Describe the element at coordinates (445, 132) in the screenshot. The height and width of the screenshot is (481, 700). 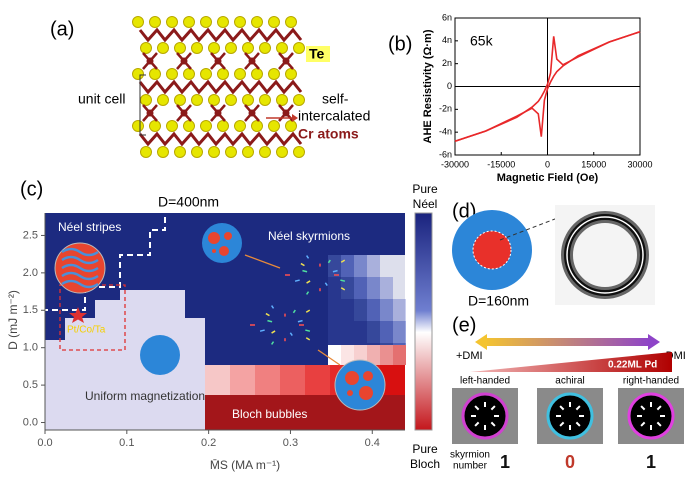
I see `y-tick-label: -4n` at that location.